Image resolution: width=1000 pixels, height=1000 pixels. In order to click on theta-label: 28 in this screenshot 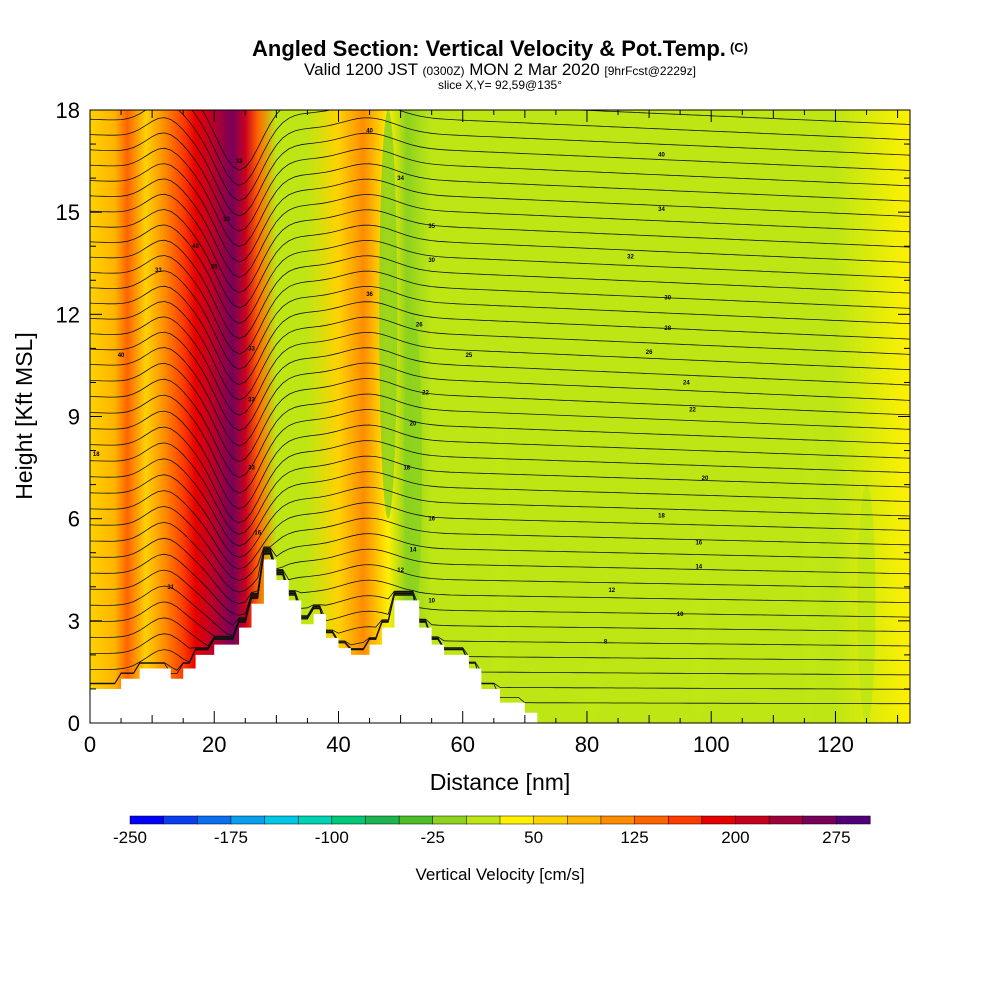, I will do `click(667, 329)`.